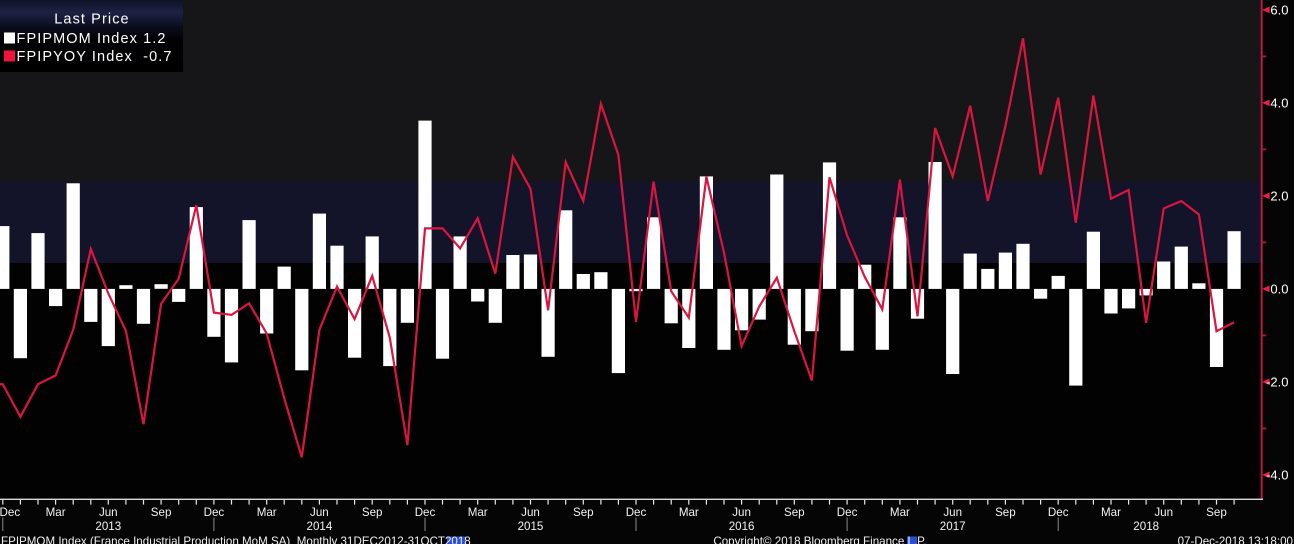 The height and width of the screenshot is (544, 1294). I want to click on svg-text: Last Price, so click(91, 20).